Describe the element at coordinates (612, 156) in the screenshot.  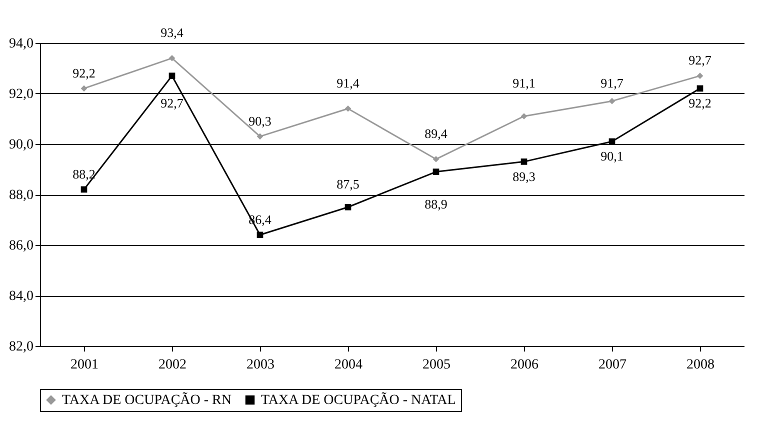
I see `data-label: 90,1` at that location.